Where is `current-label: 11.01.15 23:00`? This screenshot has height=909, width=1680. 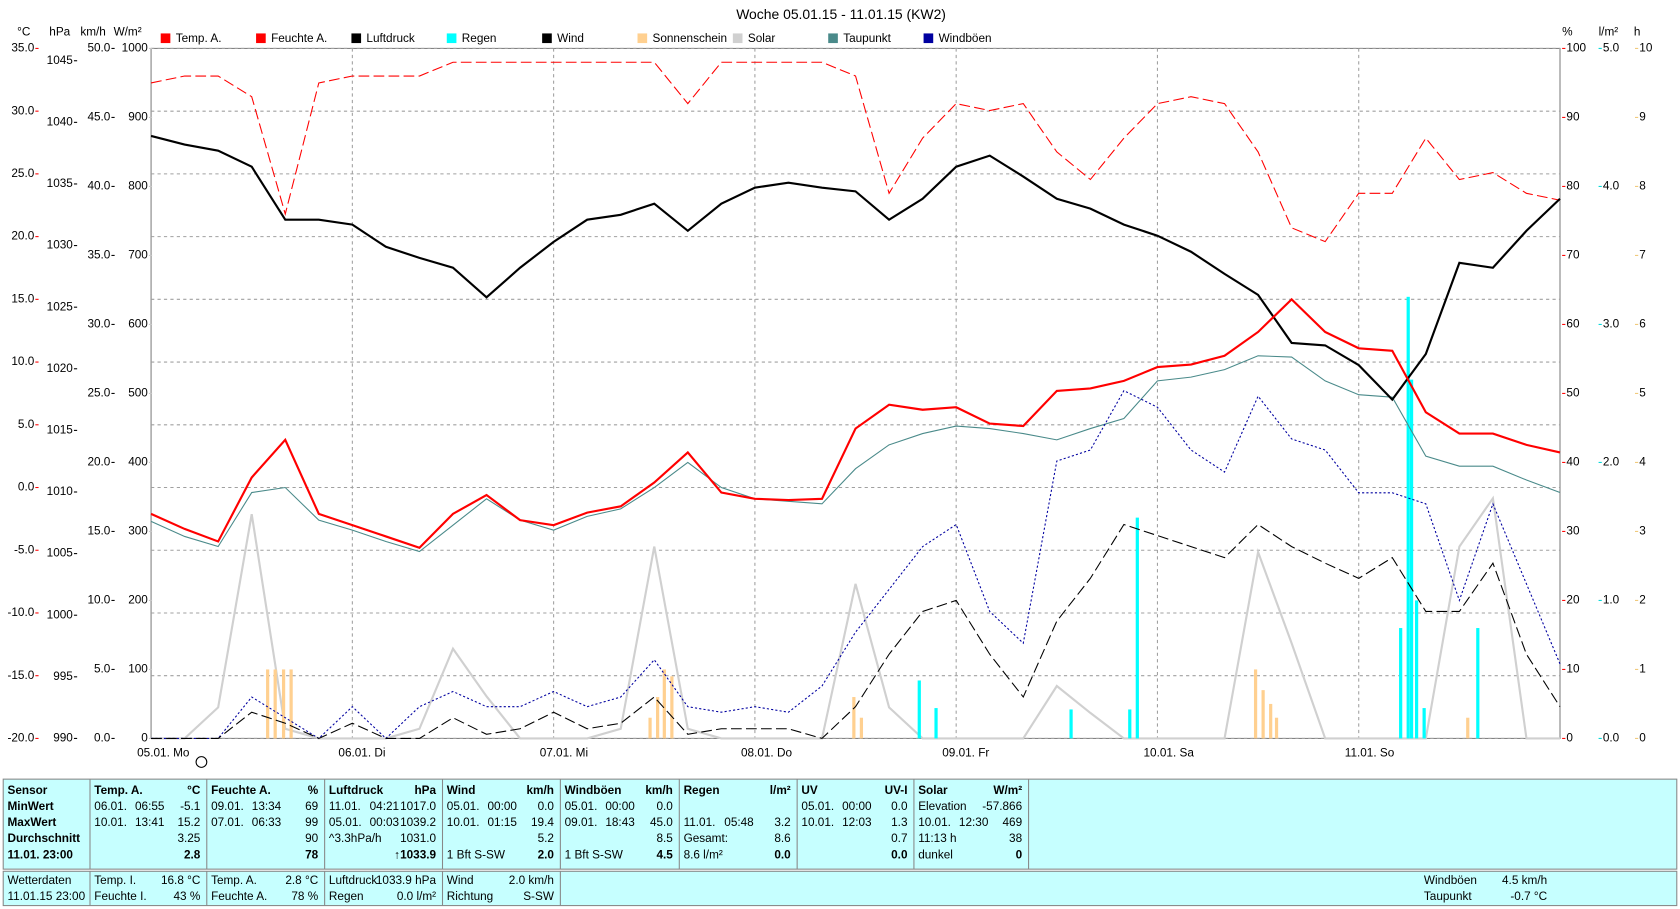
current-label: 11.01.15 23:00 is located at coordinates (47, 896).